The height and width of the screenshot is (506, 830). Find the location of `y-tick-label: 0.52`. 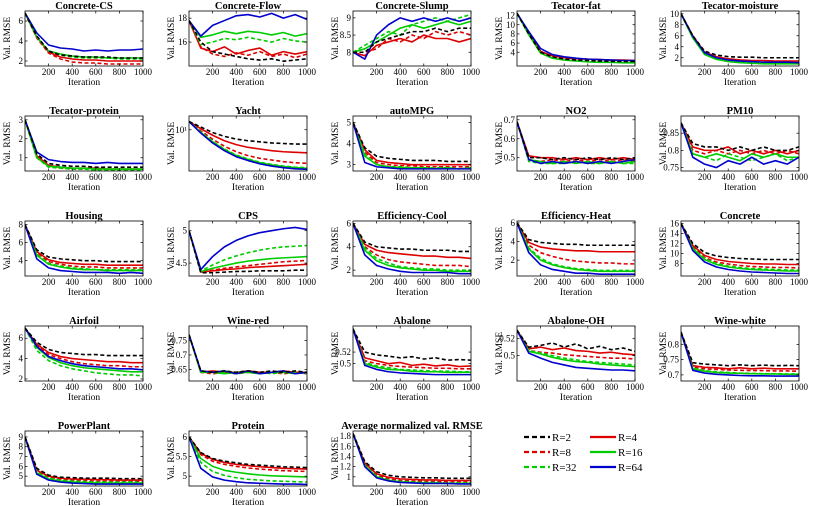

y-tick-label: 0.52 is located at coordinates (507, 339).